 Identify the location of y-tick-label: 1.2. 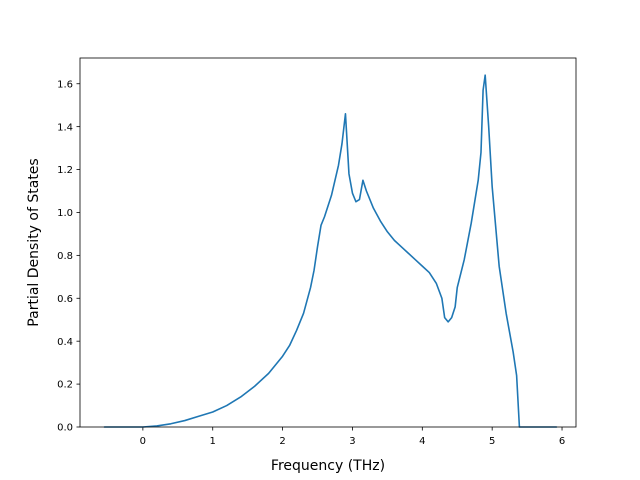
(65, 170).